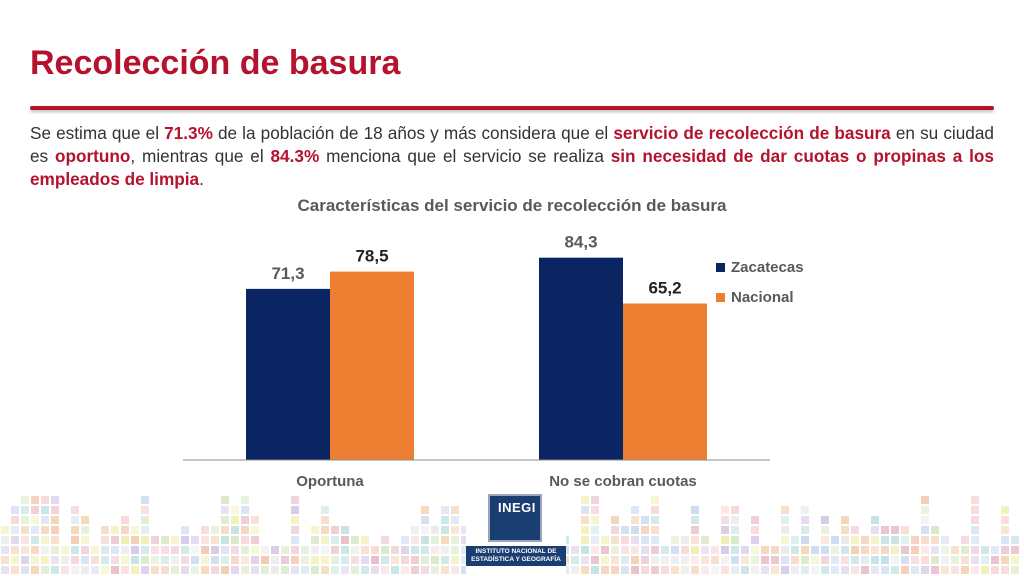 The height and width of the screenshot is (576, 1024). What do you see at coordinates (720, 297) in the screenshot?
I see `legend-swatch-nacional` at bounding box center [720, 297].